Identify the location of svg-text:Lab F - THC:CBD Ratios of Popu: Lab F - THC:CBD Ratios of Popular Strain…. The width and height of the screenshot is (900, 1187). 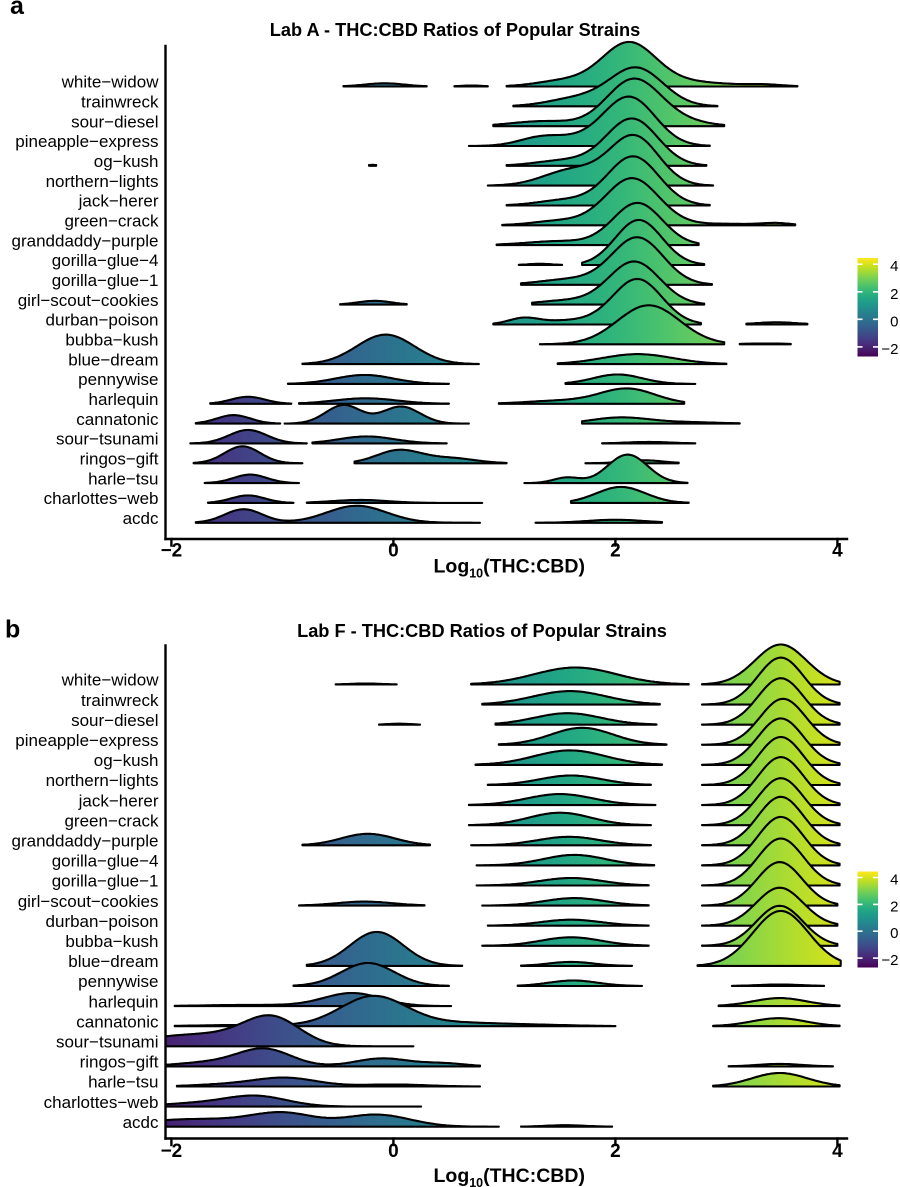
(482, 631).